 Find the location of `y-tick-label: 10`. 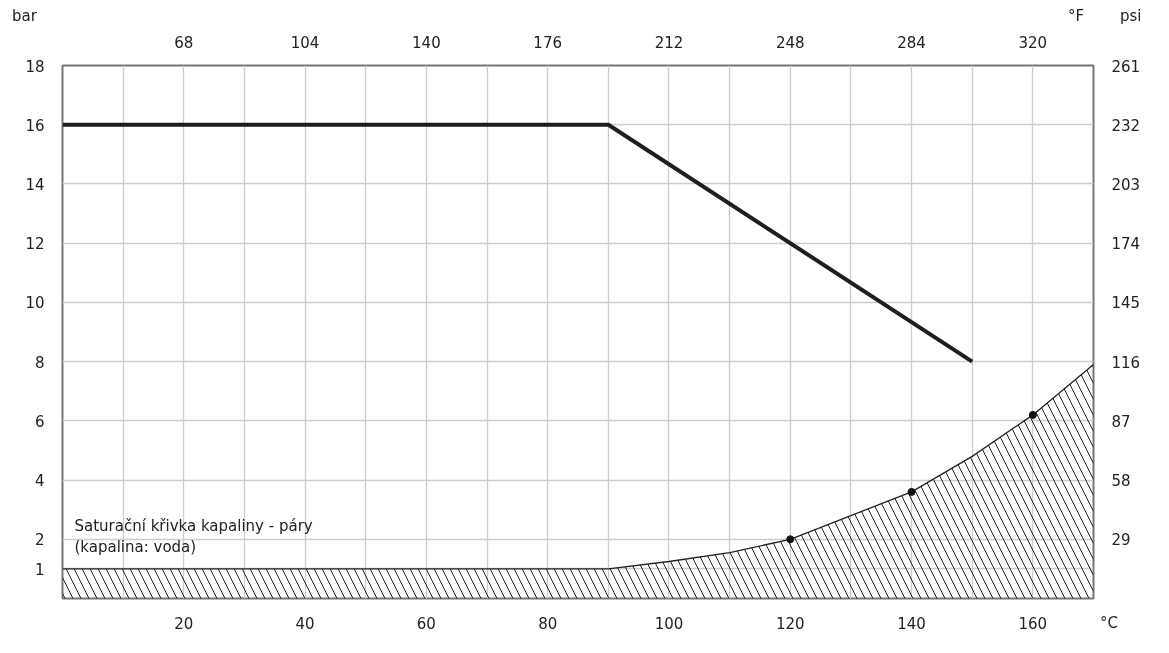

y-tick-label: 10 is located at coordinates (35, 303).